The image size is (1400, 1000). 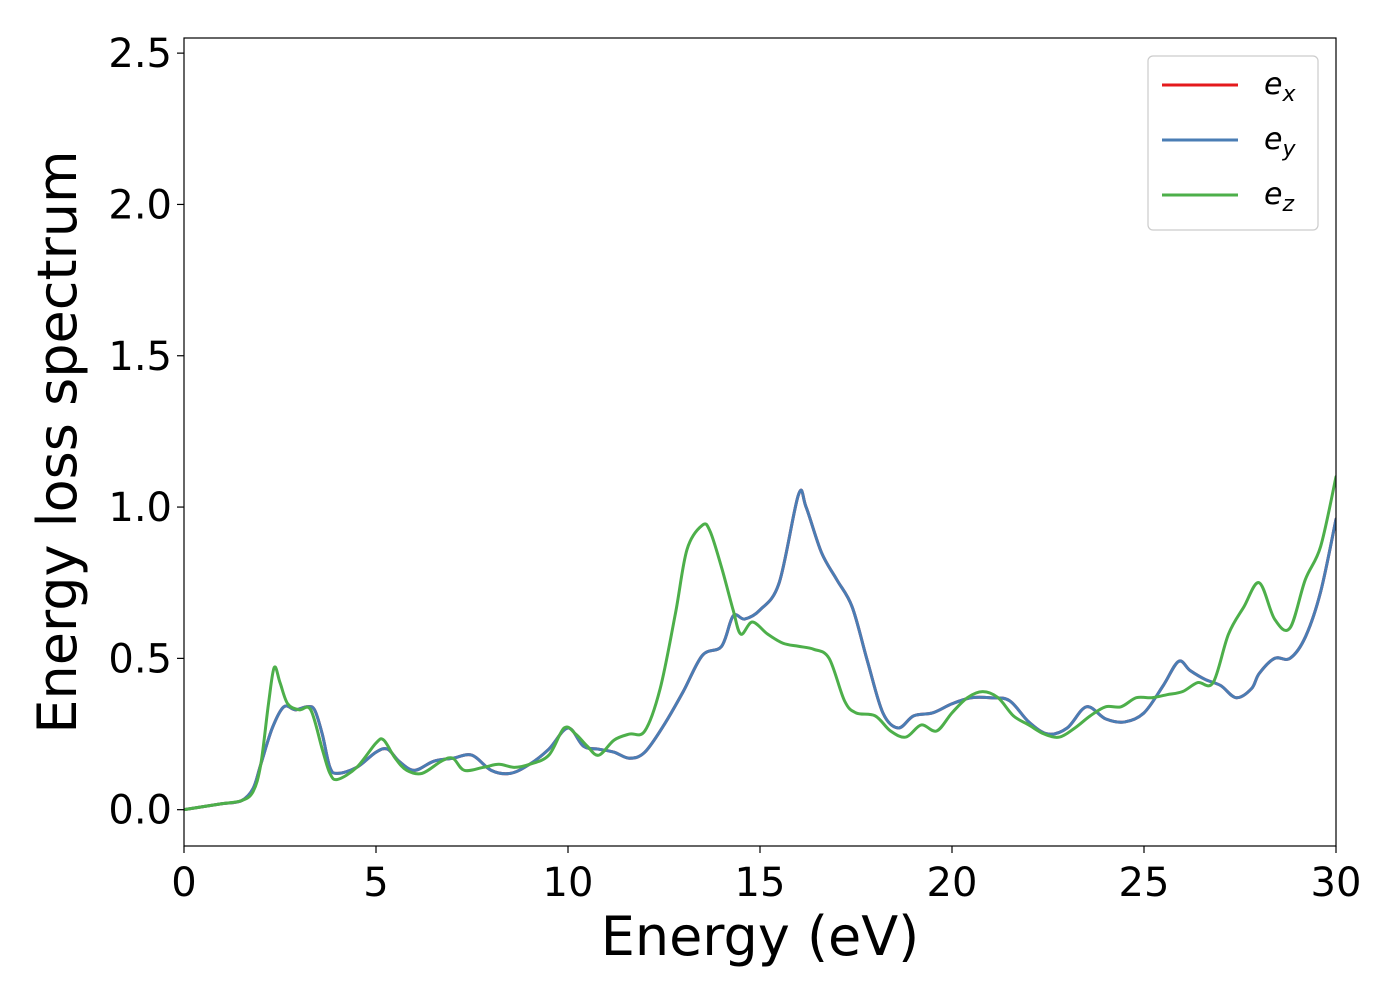 I want to click on x-axis: 0 5 10 15 20 25 30, so click(x=766, y=876).